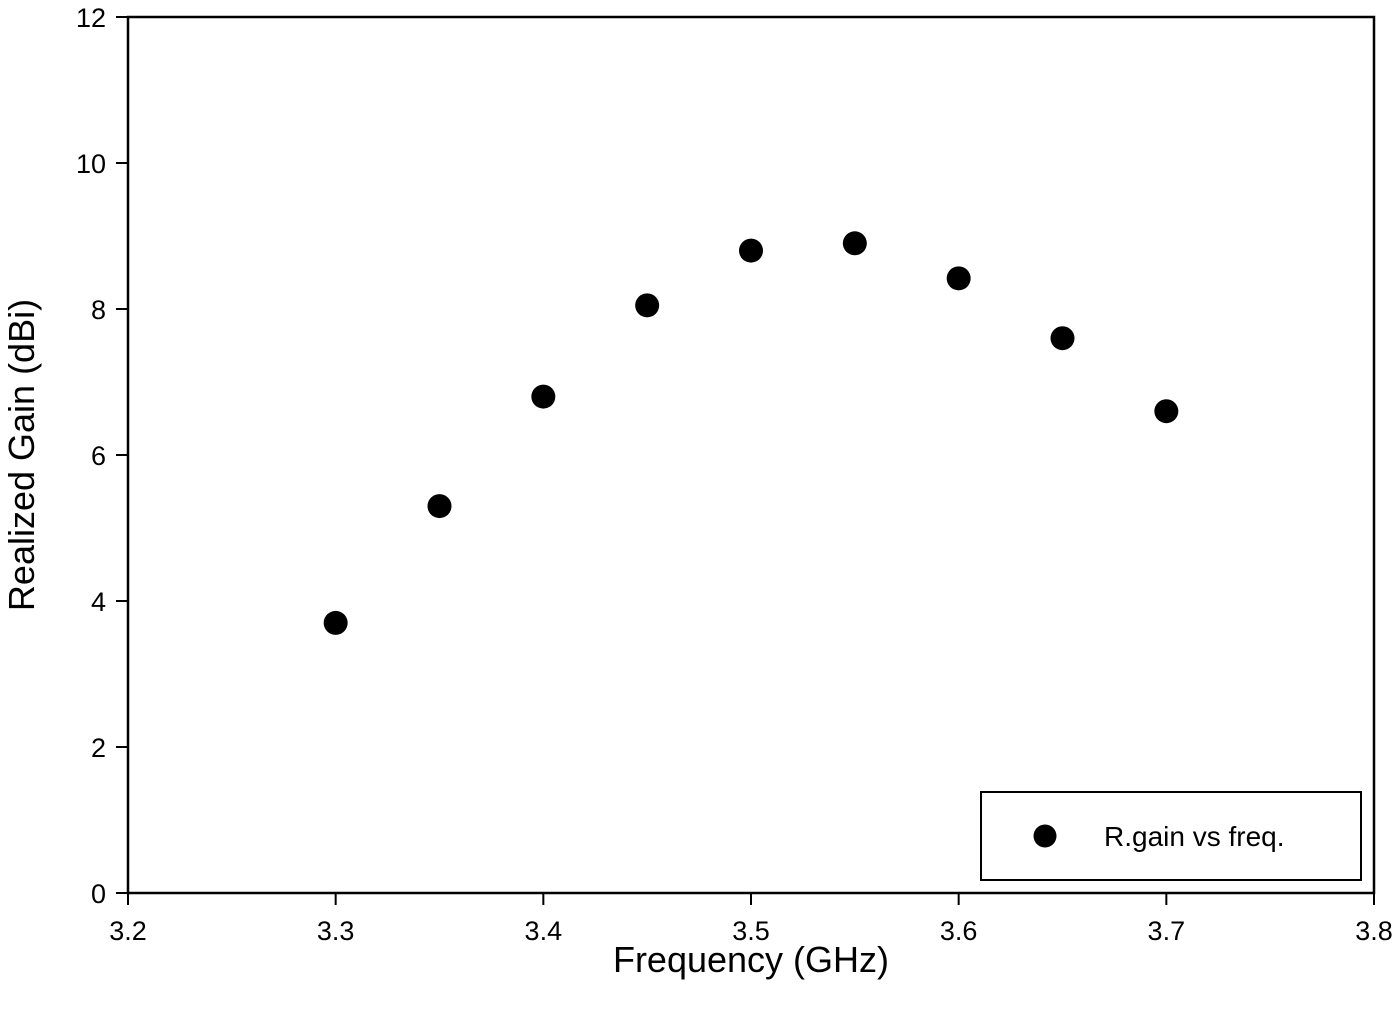 The image size is (1400, 1011). What do you see at coordinates (128, 931) in the screenshot?
I see `x-tick-label: 3.2` at bounding box center [128, 931].